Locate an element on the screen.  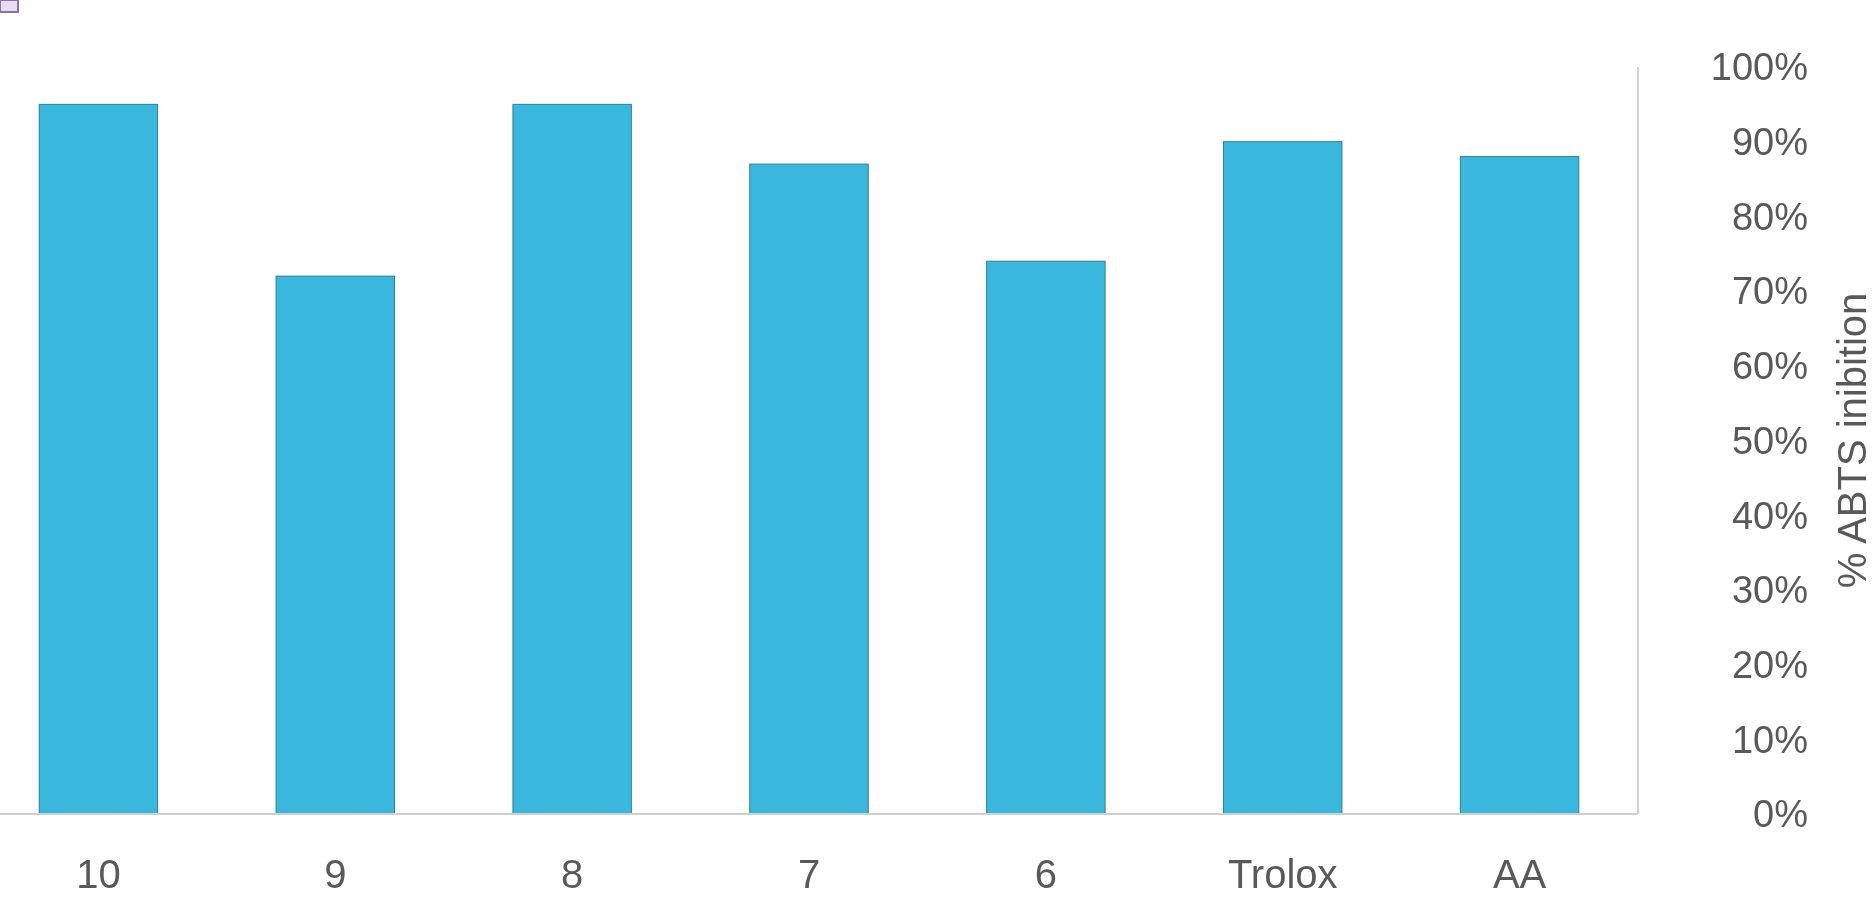
x-tick-label: 7 is located at coordinates (809, 874).